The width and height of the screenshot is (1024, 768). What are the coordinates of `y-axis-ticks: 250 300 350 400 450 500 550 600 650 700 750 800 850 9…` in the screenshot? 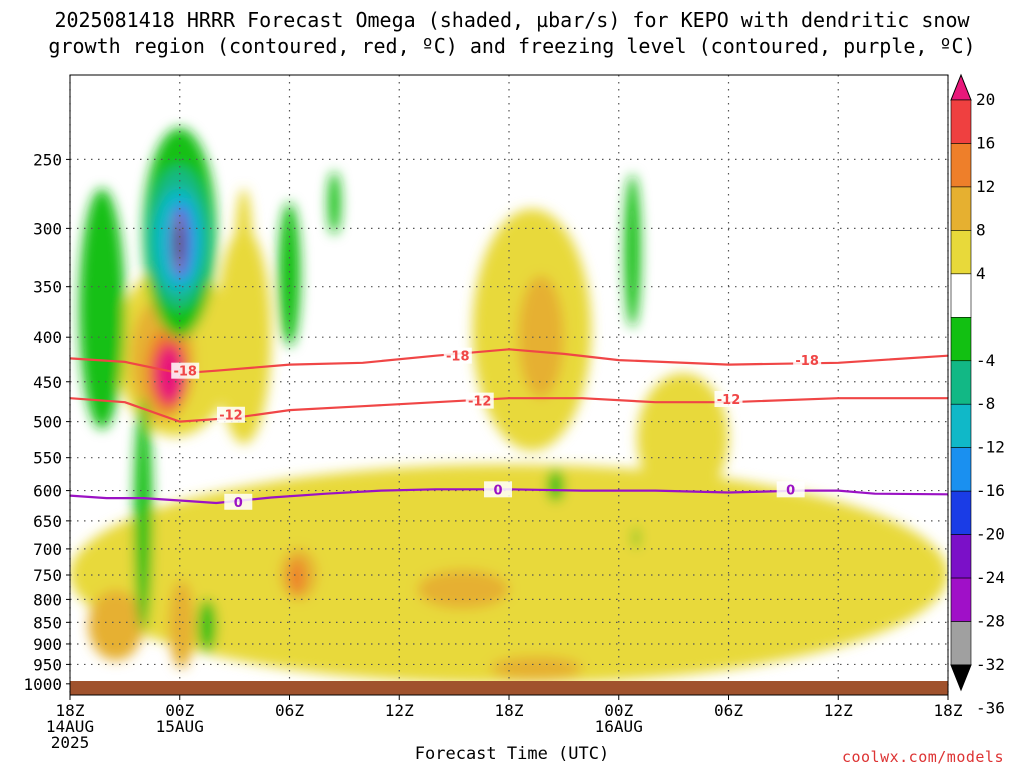 It's located at (46, 422).